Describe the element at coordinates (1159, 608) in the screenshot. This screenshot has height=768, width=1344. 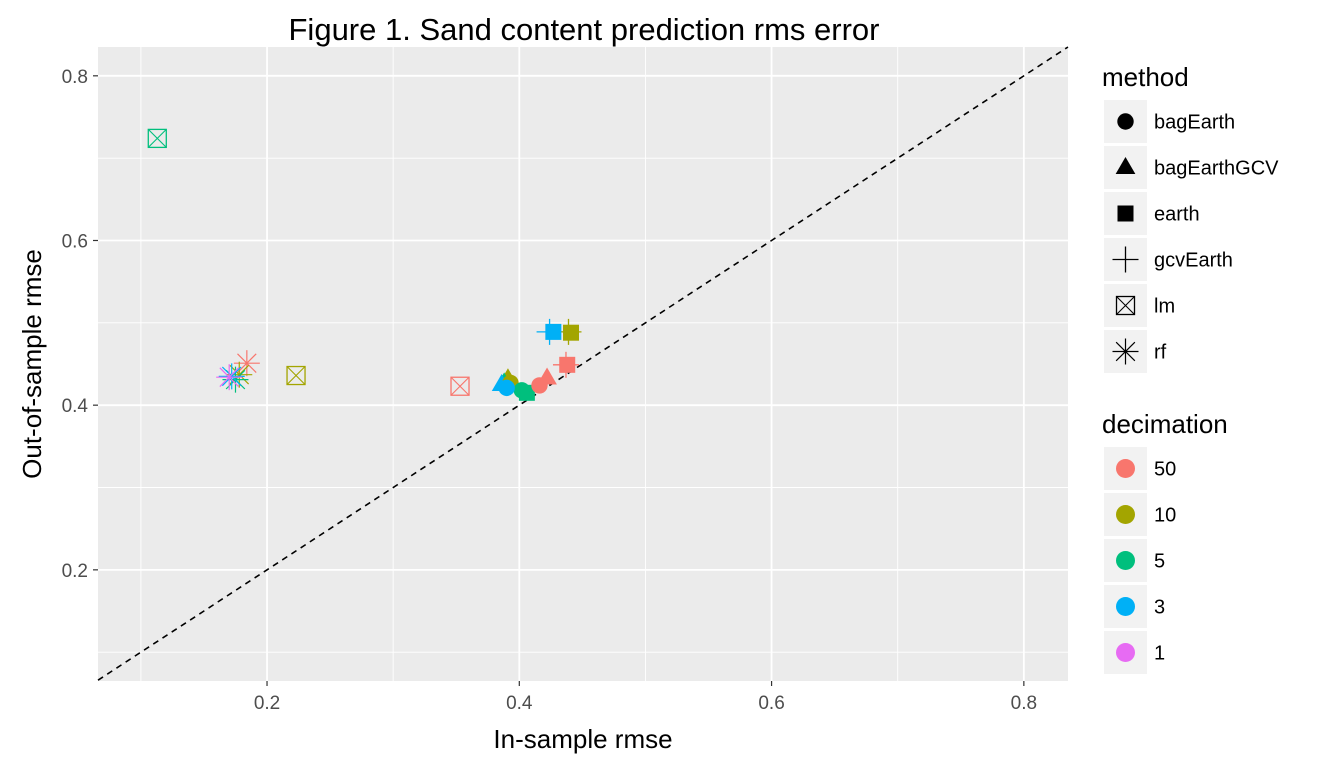
I see `legend-entry-label: 3` at that location.